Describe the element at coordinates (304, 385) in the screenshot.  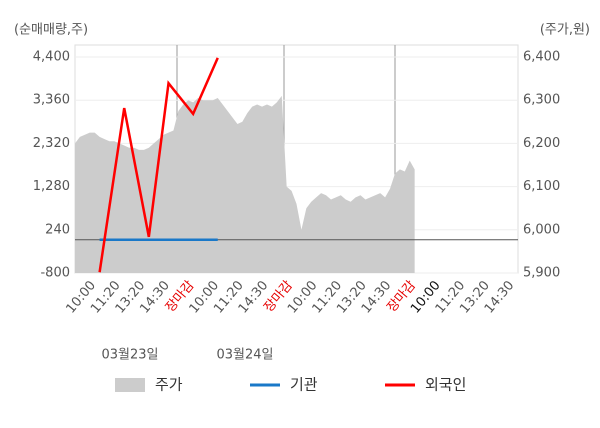
I see `legend-label: 기관` at that location.